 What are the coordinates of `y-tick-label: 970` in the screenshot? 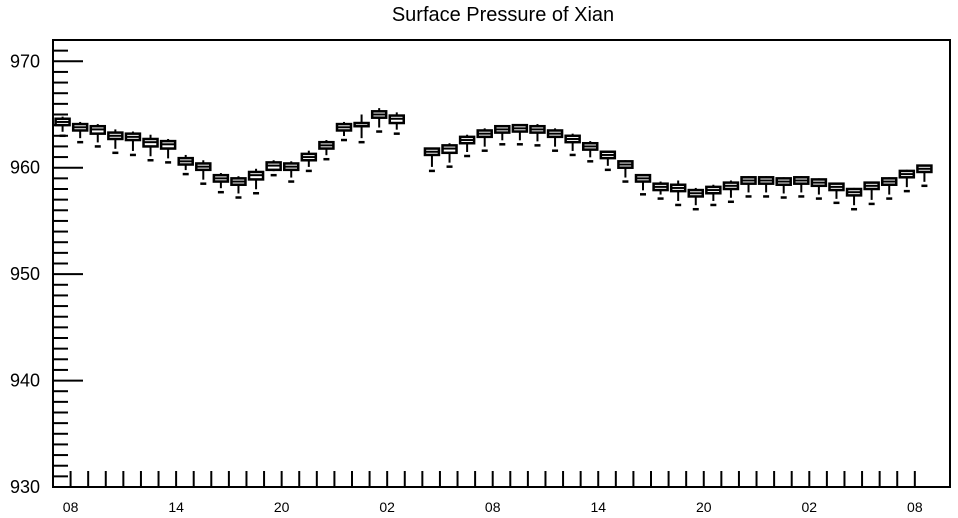 It's located at (25, 61).